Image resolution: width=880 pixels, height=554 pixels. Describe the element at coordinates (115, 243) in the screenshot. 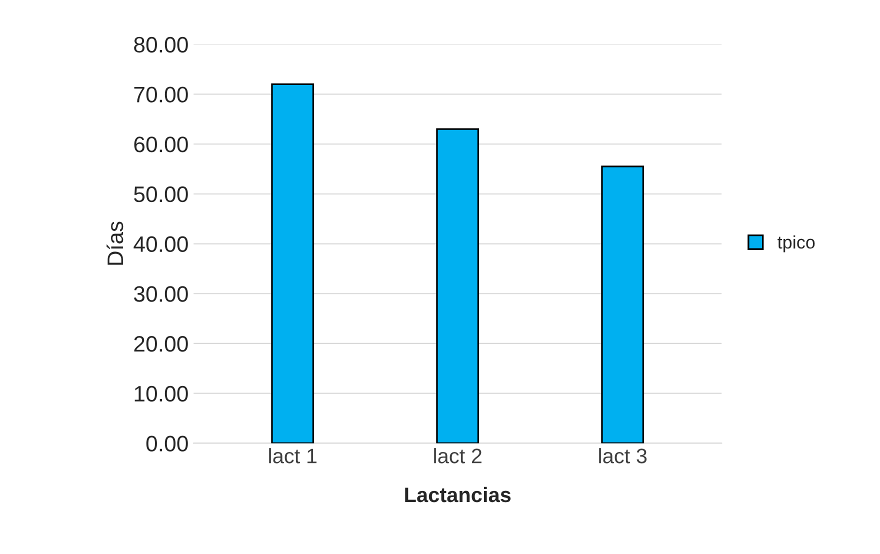

I see `y-axis-title: Días` at that location.